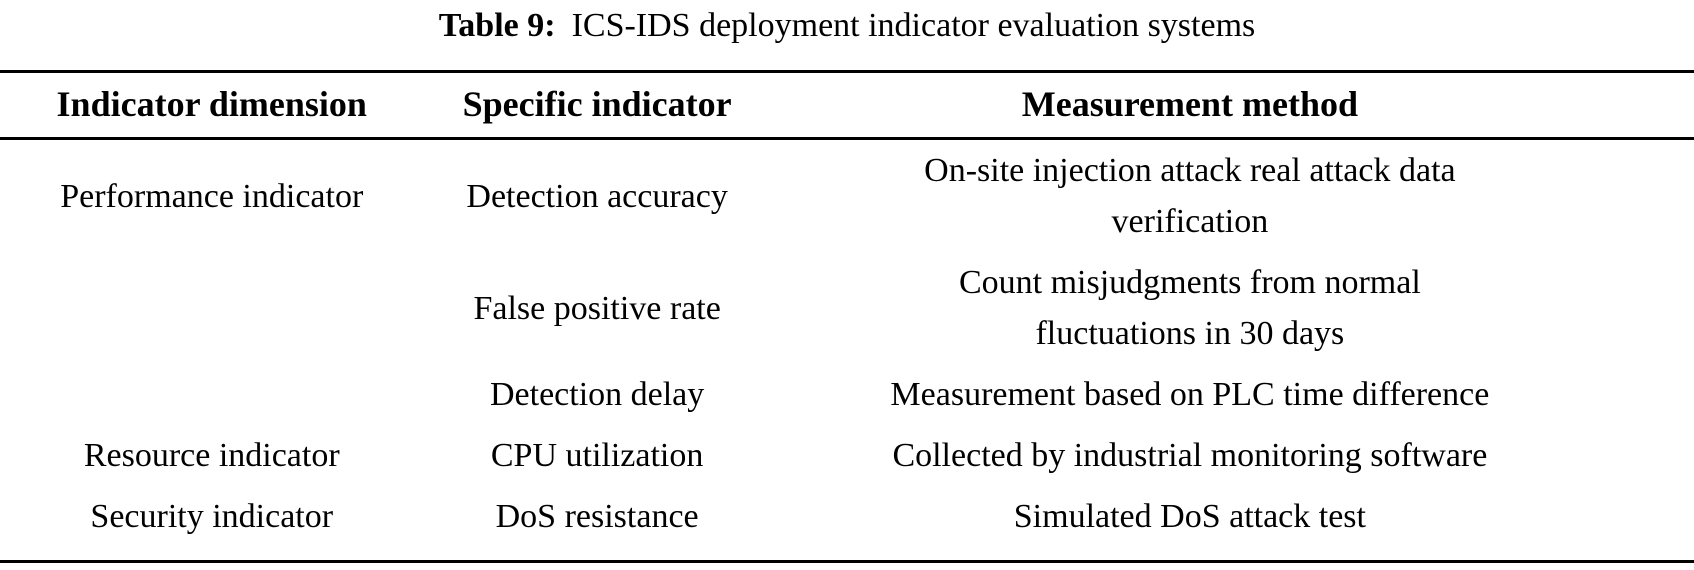  I want to click on cell-indicator: DoS resistance, so click(597, 517).